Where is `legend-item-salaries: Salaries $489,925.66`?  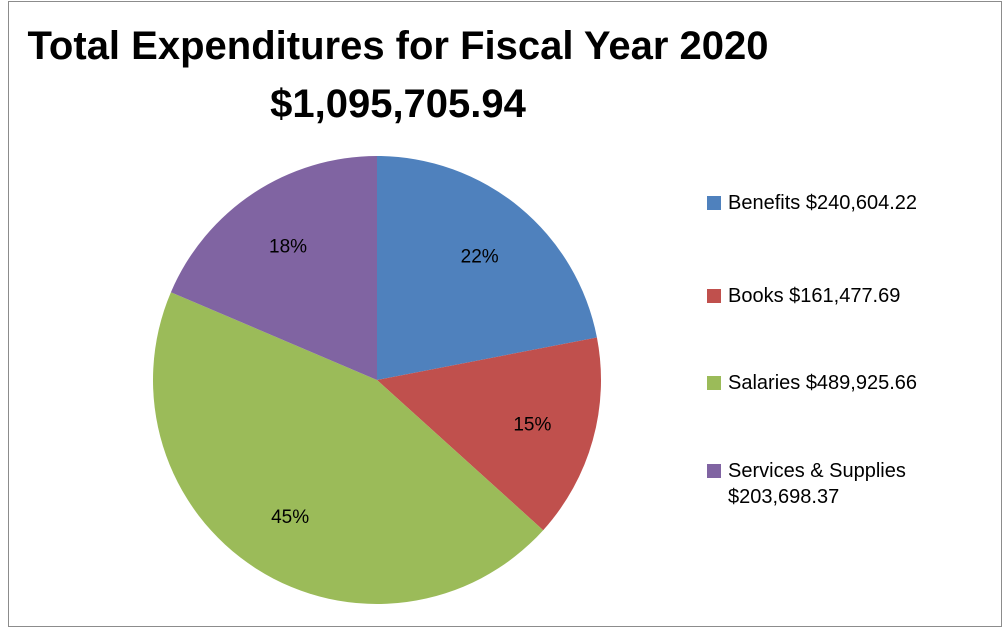 legend-item-salaries: Salaries $489,925.66 is located at coordinates (837, 383).